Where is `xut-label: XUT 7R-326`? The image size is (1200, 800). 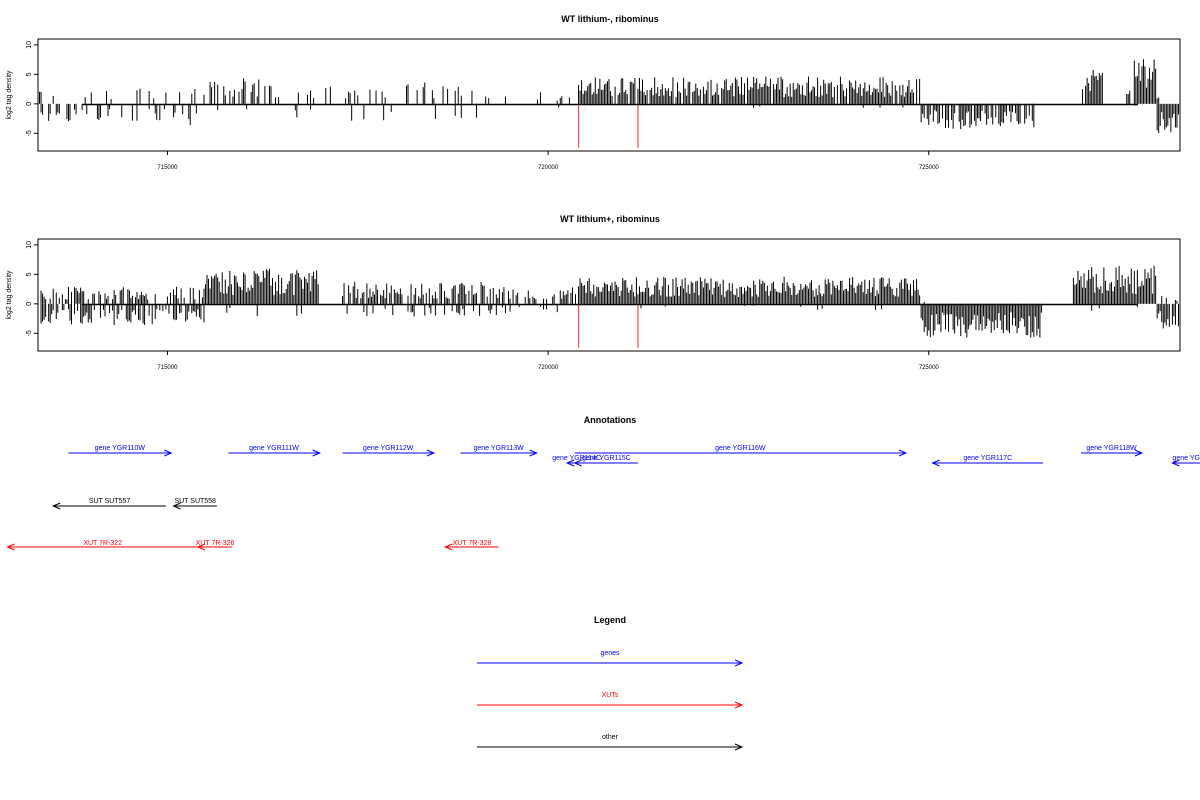
xut-label: XUT 7R-326 is located at coordinates (215, 543).